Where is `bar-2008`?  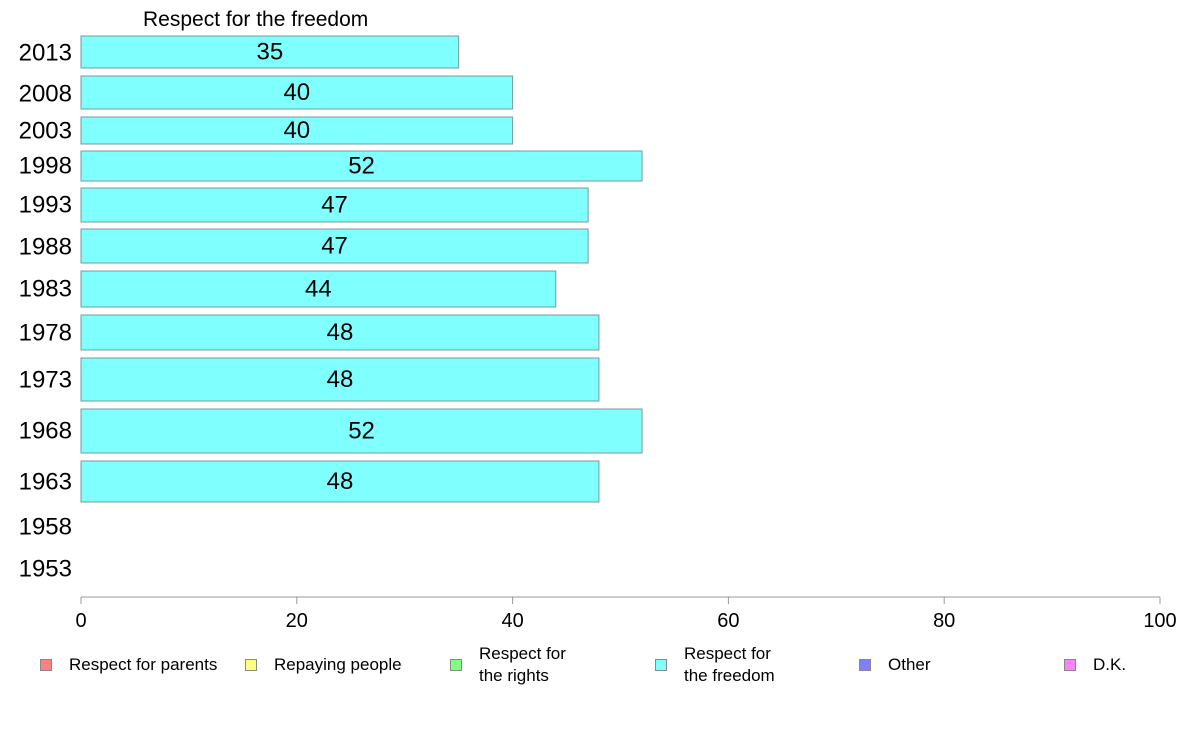 bar-2008 is located at coordinates (297, 92).